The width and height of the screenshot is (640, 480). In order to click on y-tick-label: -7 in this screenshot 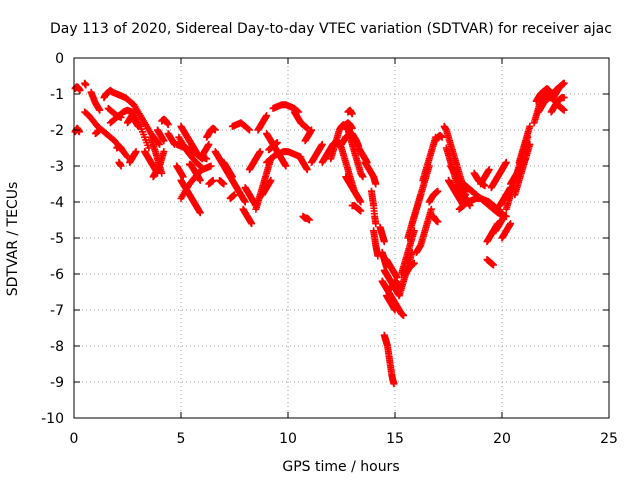, I will do `click(57, 311)`.